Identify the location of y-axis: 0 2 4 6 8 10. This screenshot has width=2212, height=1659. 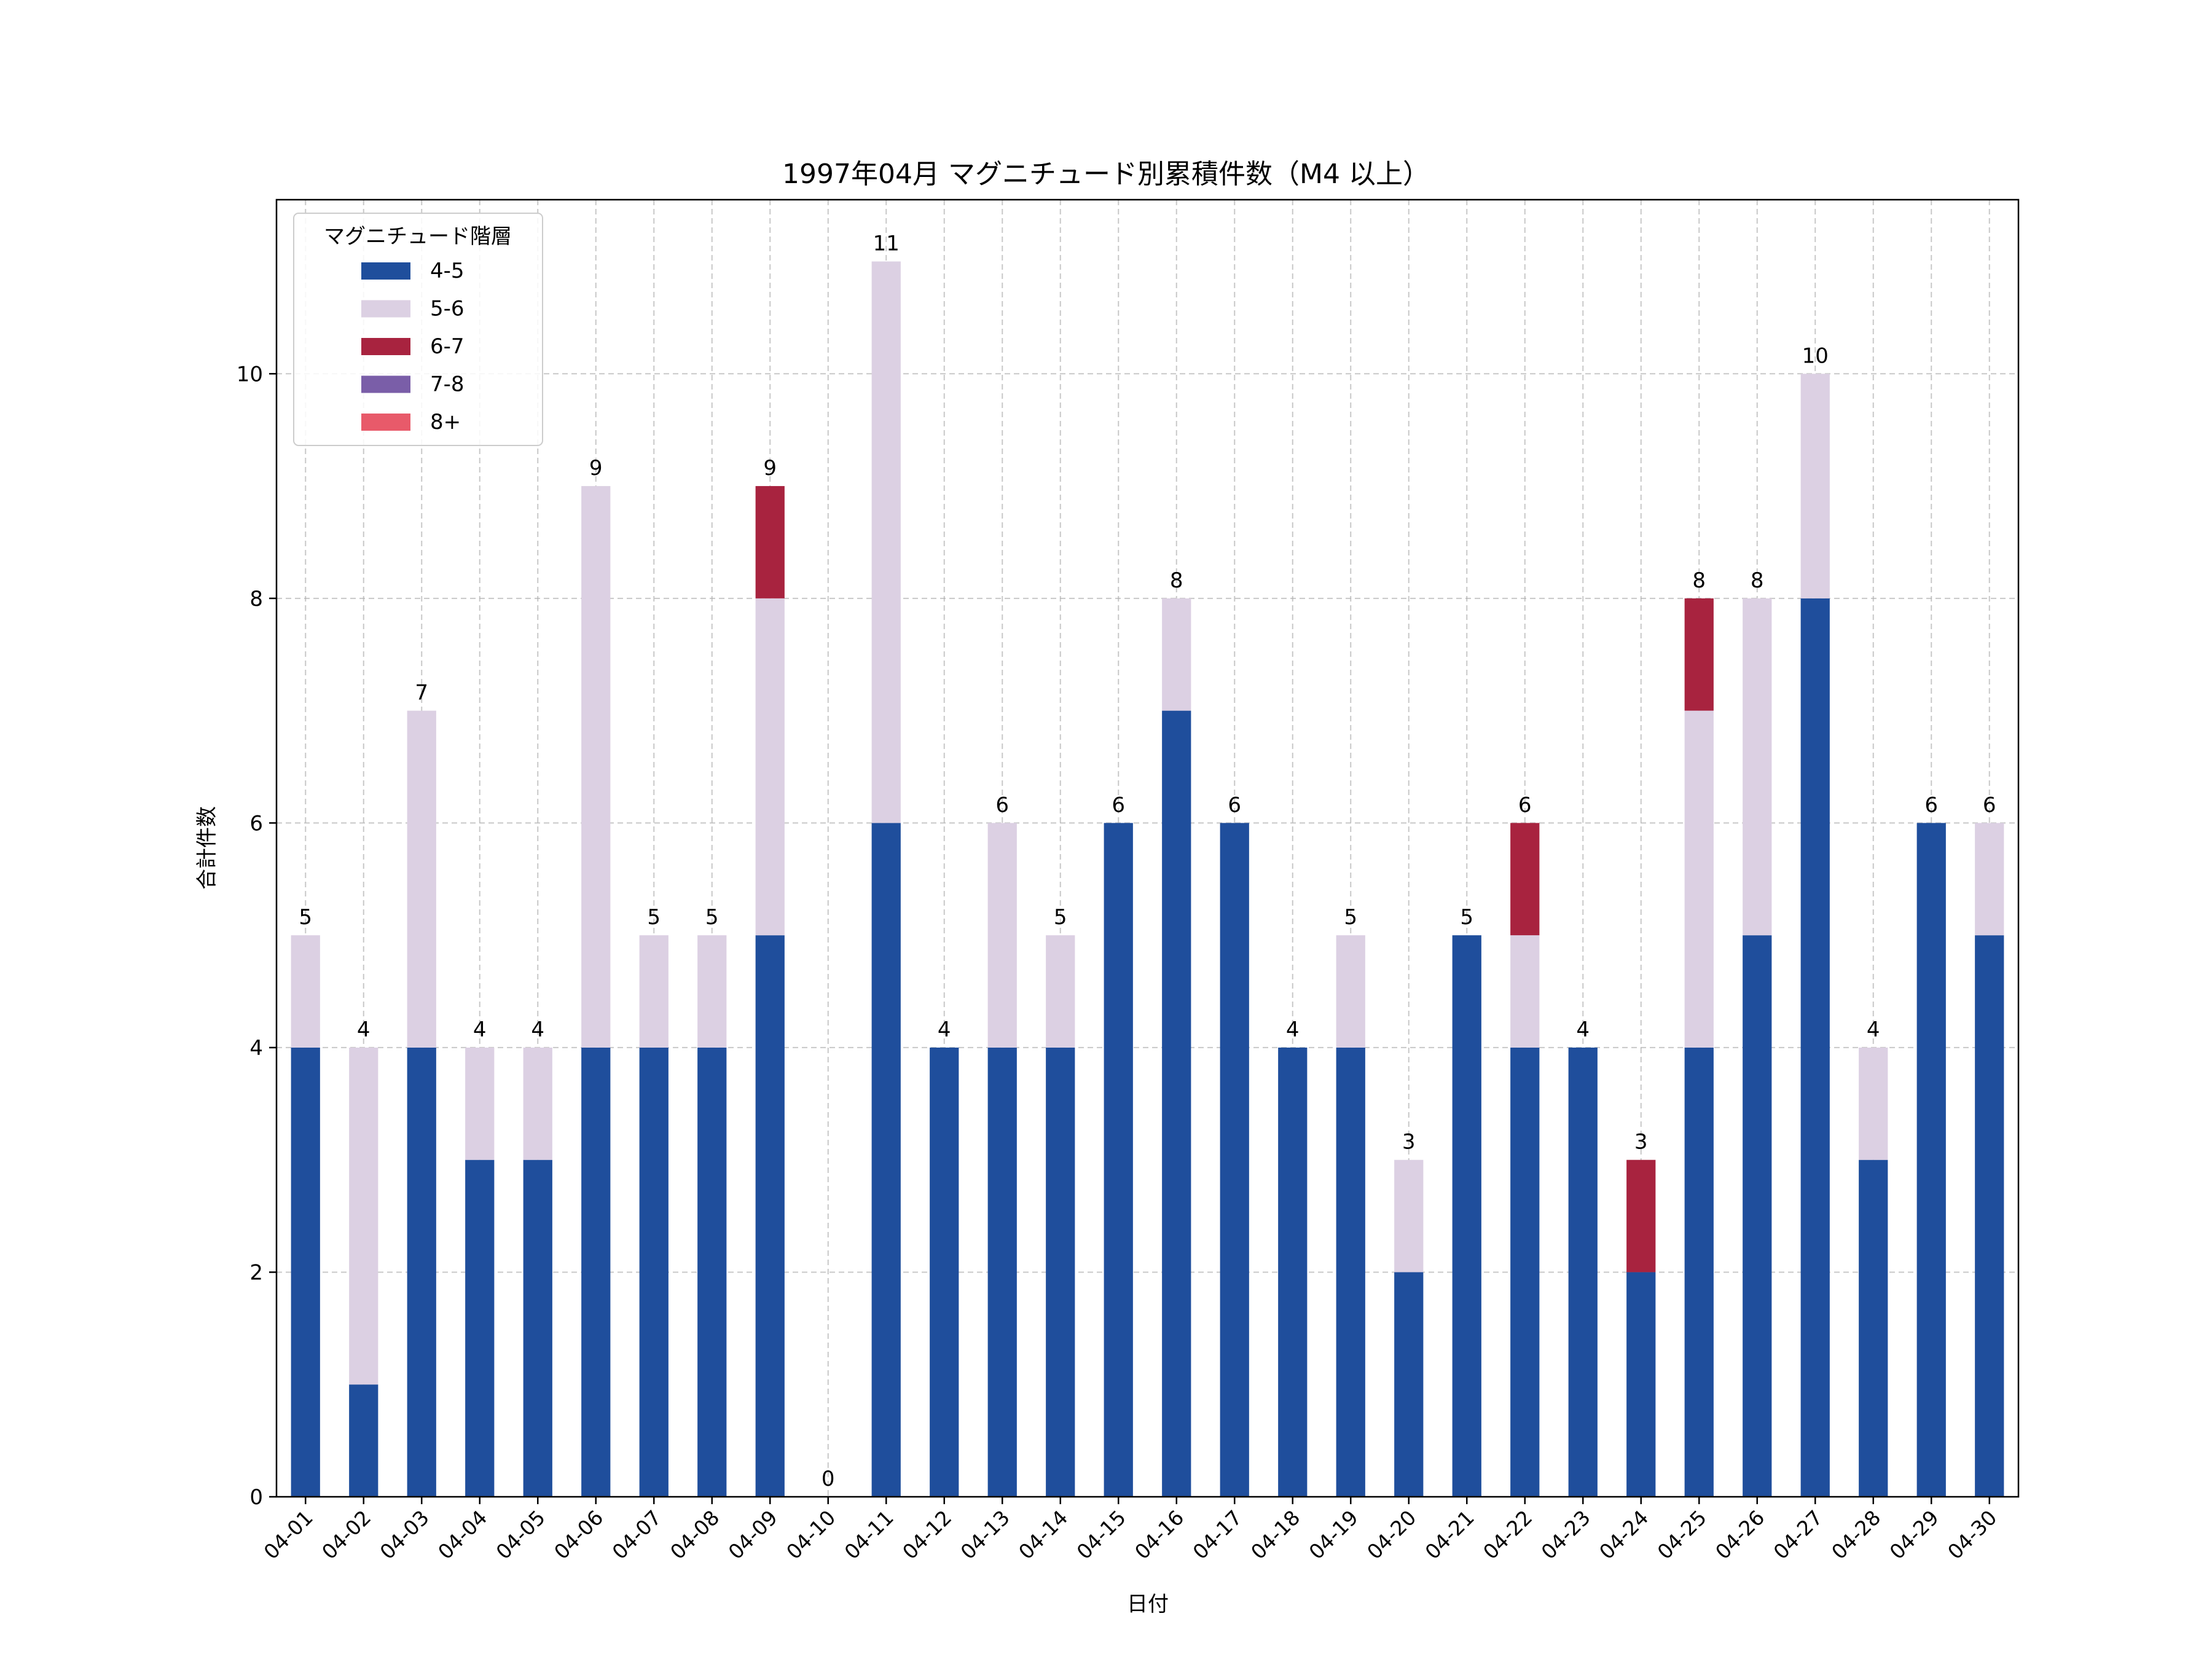
(256, 936).